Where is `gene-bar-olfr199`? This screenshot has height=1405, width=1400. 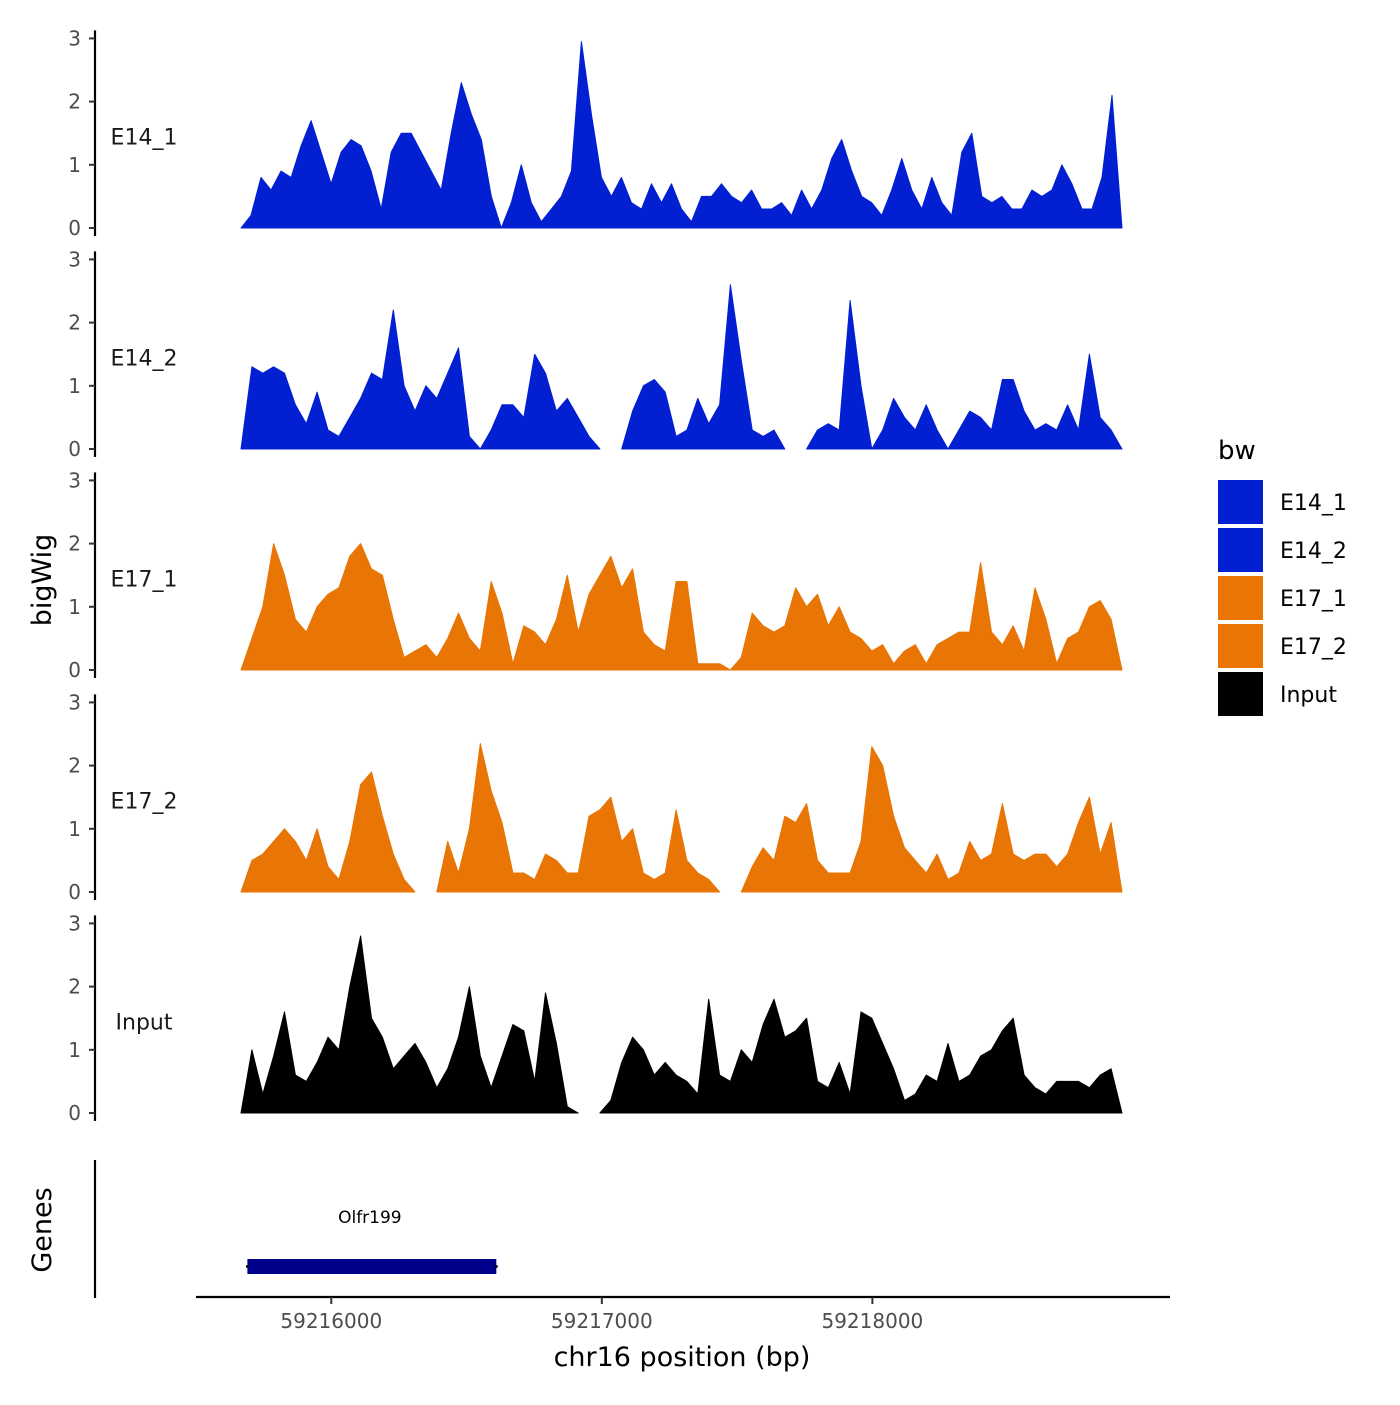 gene-bar-olfr199 is located at coordinates (372, 1266).